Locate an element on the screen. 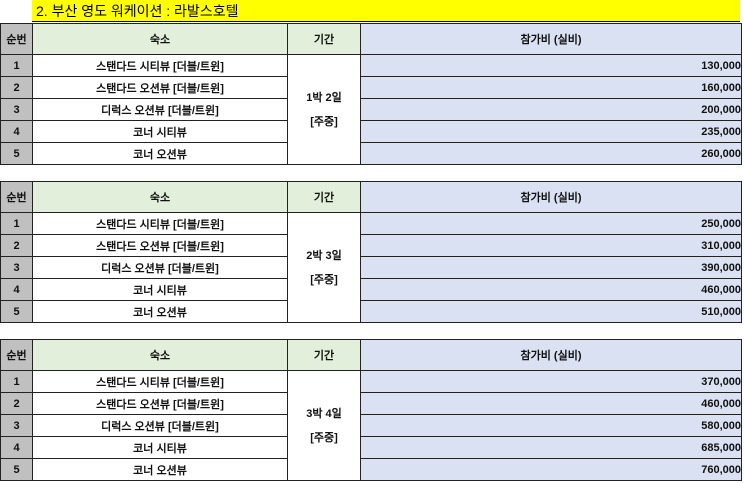 The width and height of the screenshot is (744, 483). price-value: 580,000 is located at coordinates (551, 425).